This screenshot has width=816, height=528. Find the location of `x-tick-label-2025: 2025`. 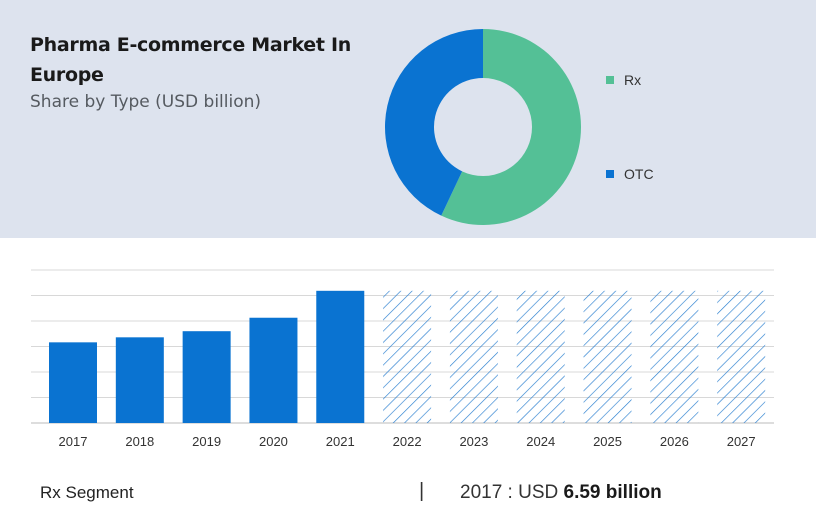

x-tick-label-2025: 2025 is located at coordinates (607, 441).